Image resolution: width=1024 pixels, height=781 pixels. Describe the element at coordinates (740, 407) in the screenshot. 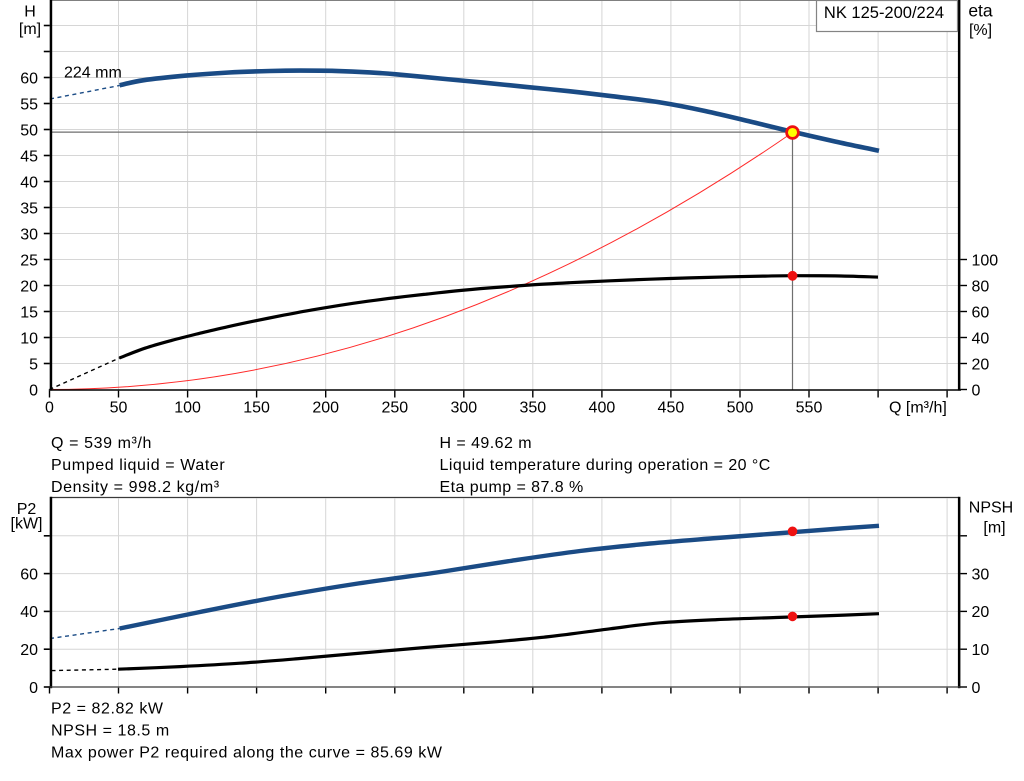

I see `svg-text: 500` at that location.